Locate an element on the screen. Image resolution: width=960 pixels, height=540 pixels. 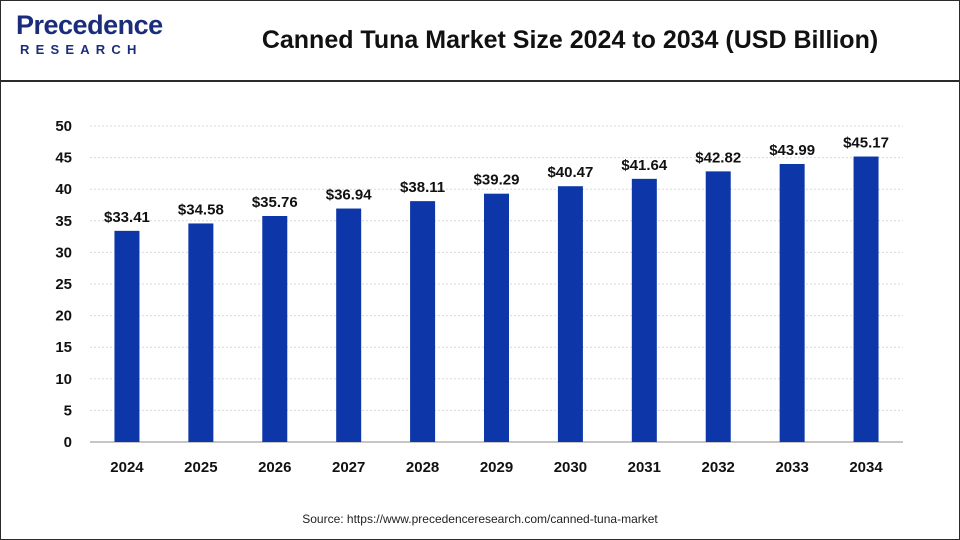
data-label: $40.47 is located at coordinates (570, 172).